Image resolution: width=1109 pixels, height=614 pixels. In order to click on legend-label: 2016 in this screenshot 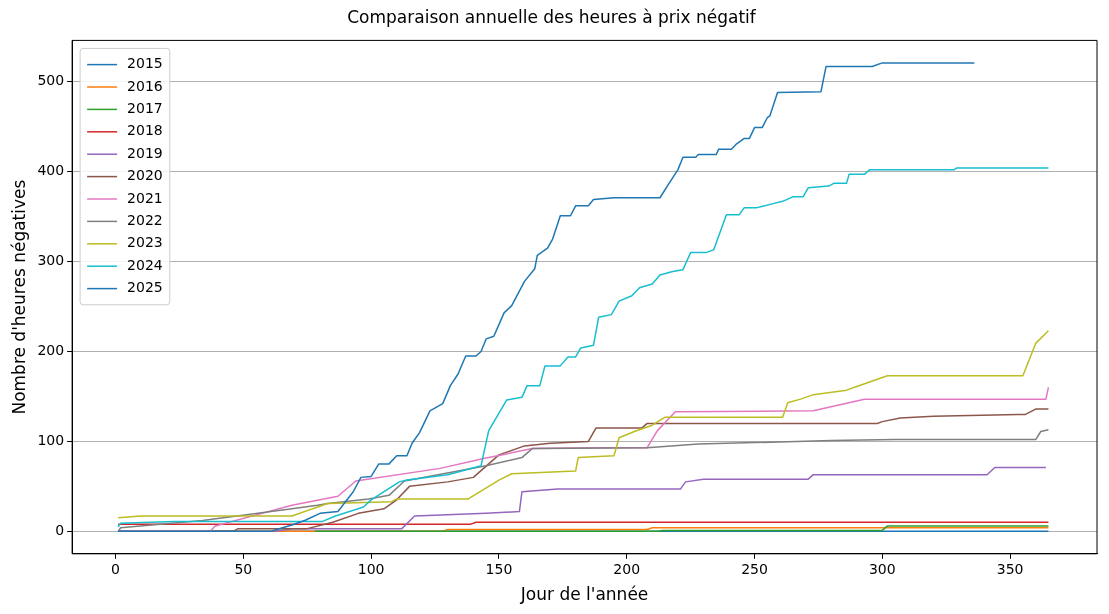, I will do `click(145, 85)`.